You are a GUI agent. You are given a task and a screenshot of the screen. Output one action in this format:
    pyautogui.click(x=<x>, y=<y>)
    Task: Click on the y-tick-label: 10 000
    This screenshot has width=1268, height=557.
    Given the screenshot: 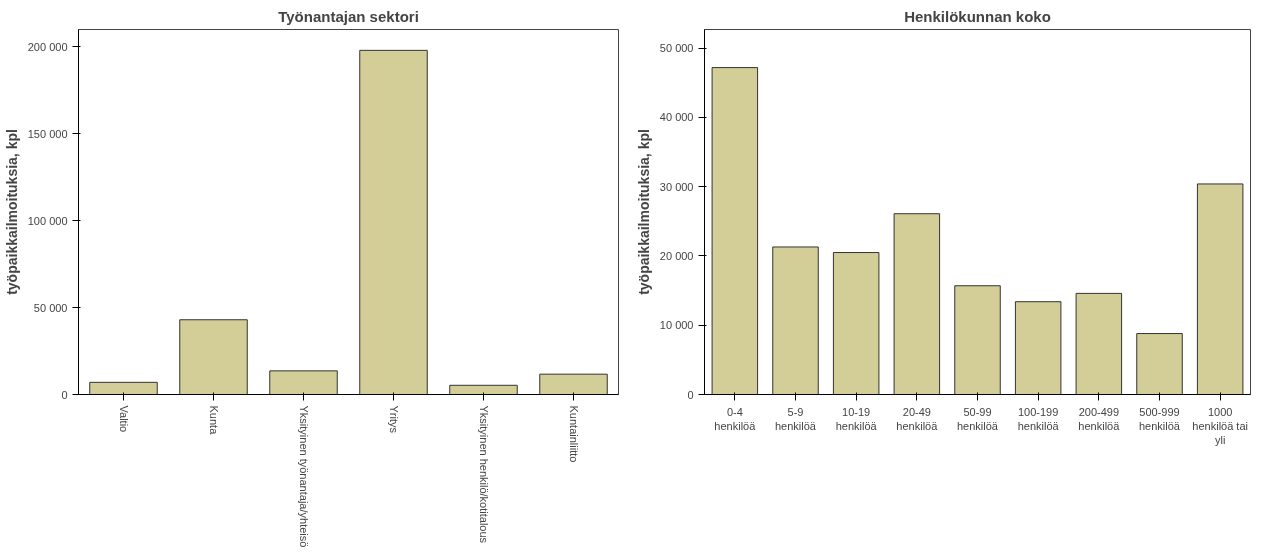 What is the action you would take?
    pyautogui.click(x=676, y=325)
    